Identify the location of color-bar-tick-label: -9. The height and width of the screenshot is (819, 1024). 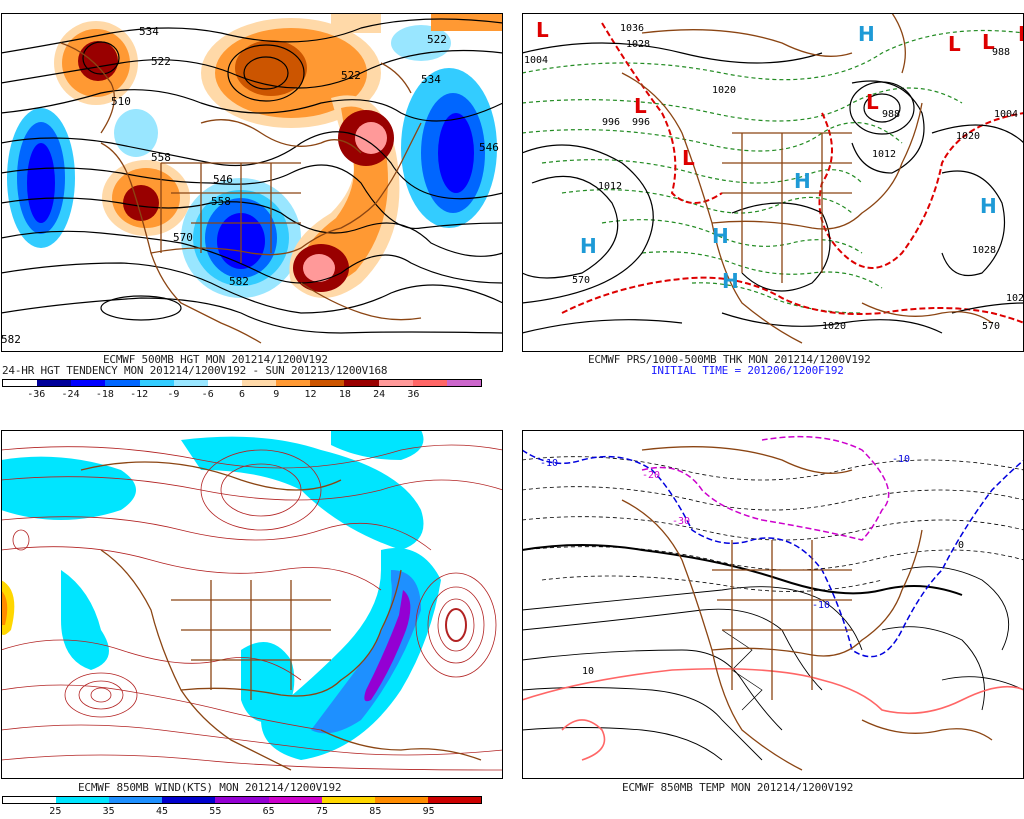
(173, 394).